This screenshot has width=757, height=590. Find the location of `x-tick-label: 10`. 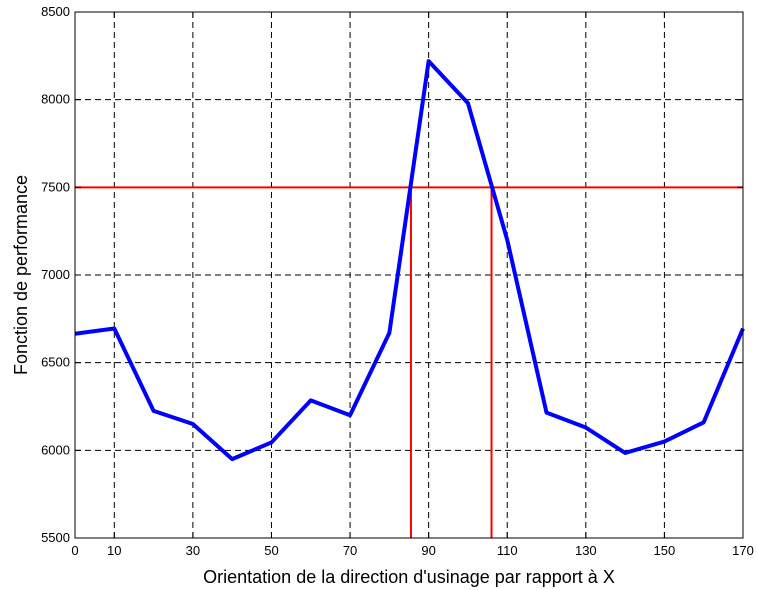

x-tick-label: 10 is located at coordinates (114, 550).